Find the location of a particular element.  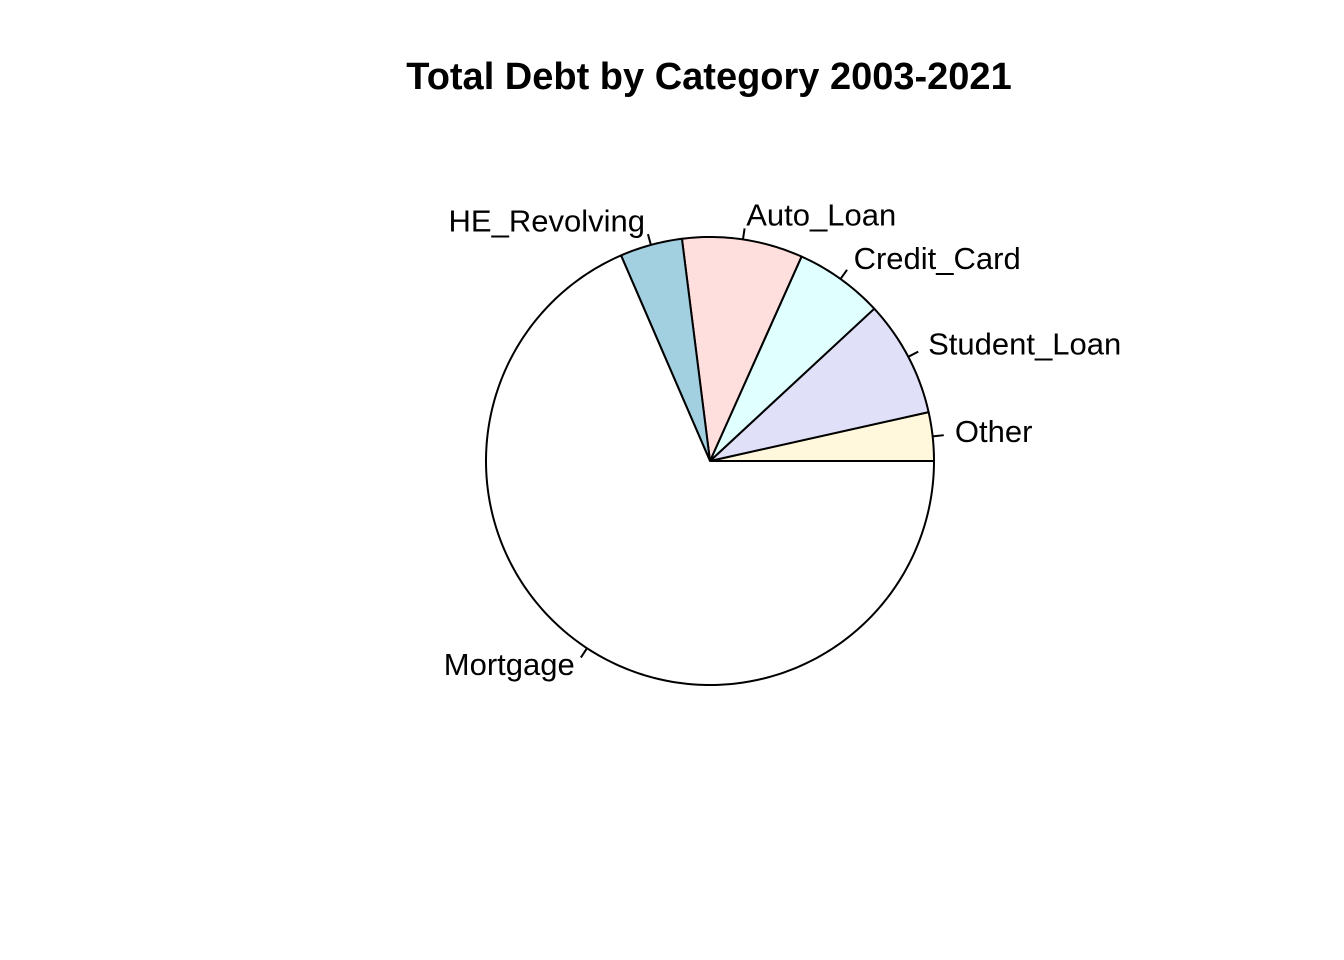

slice-label-auto-loan: Auto_Loan is located at coordinates (821, 214).